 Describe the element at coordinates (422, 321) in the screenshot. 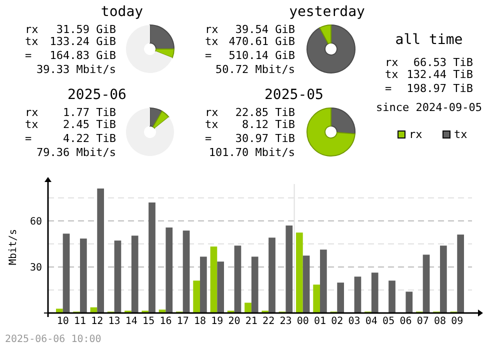

I see `x-tick-label: 07` at that location.